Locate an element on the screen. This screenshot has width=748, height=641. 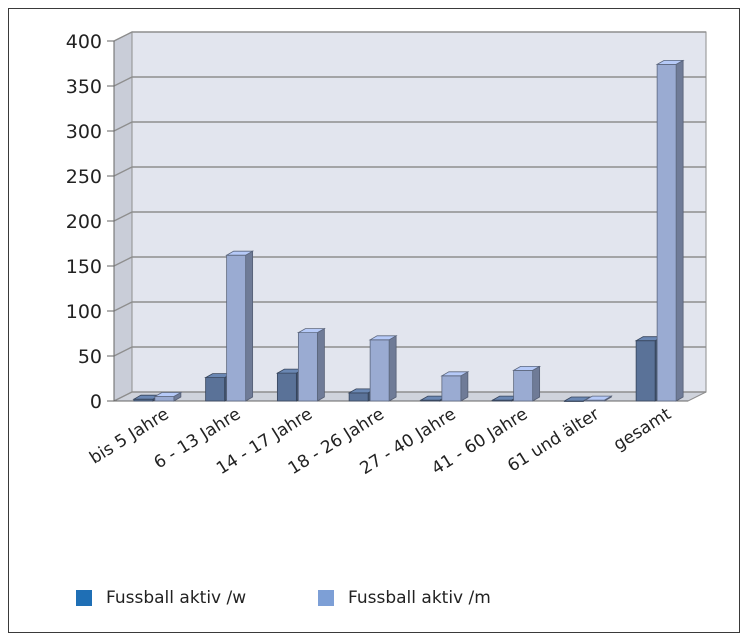
legend-label-male: Fussball aktiv /m is located at coordinates (419, 598).